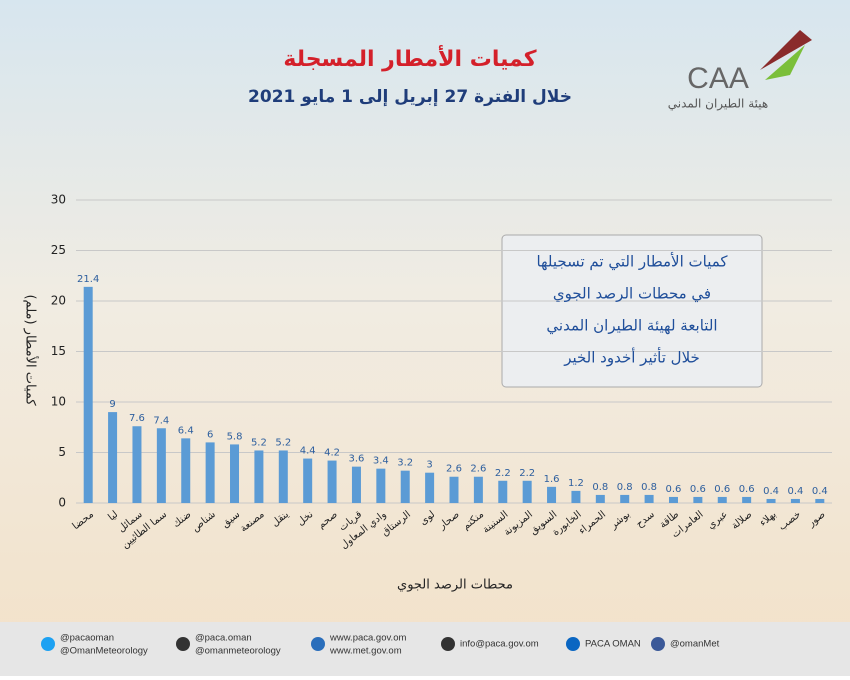 The height and width of the screenshot is (680, 850). I want to click on value-label: 3, so click(429, 465).